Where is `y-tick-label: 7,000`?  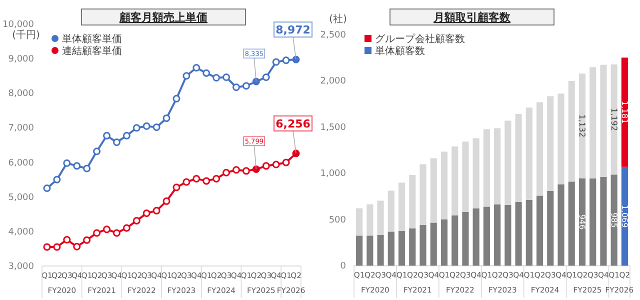 y-tick-label: 7,000 is located at coordinates (21, 129).